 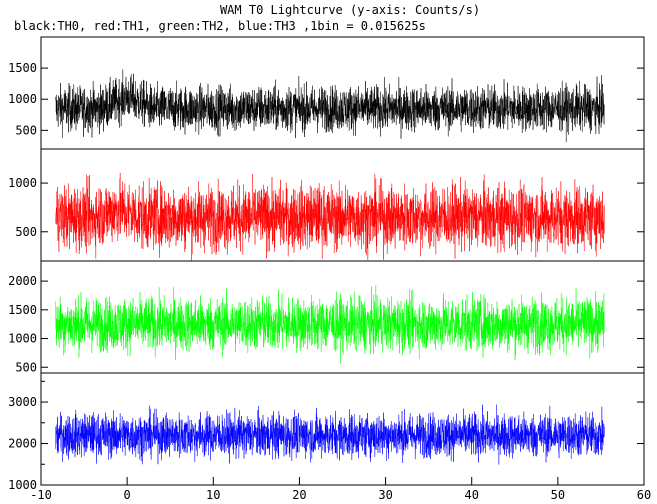 I want to click on x-tick-label: 40, so click(x=471, y=495).